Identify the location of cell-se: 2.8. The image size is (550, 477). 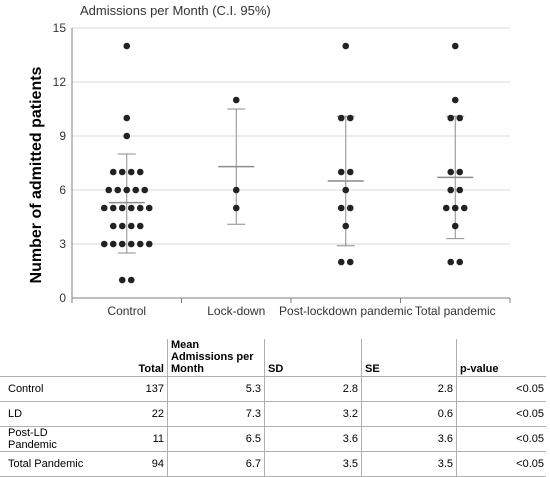
(409, 389).